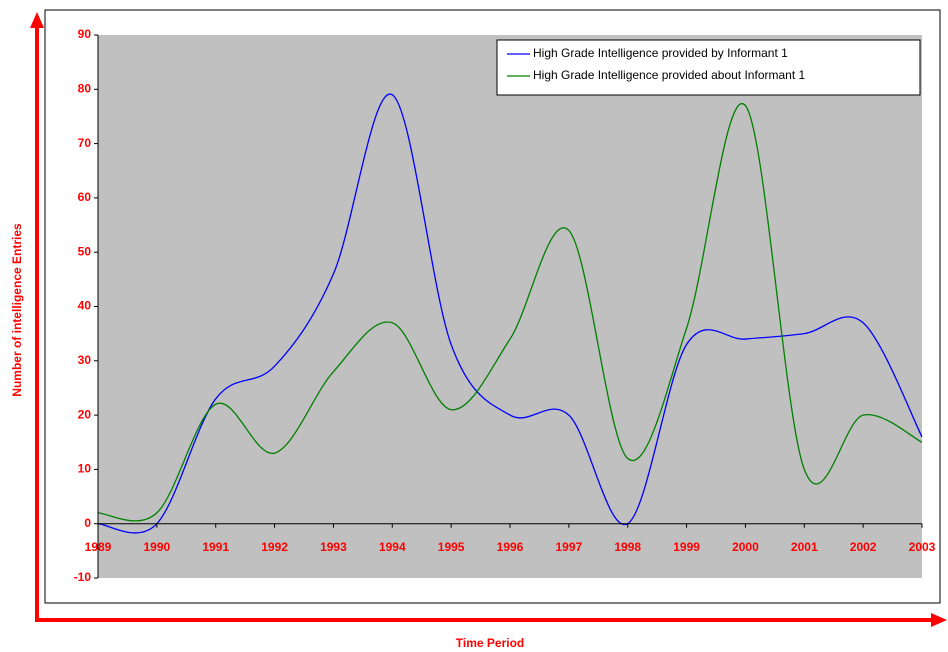  I want to click on y-tick-label: 50, so click(85, 251).